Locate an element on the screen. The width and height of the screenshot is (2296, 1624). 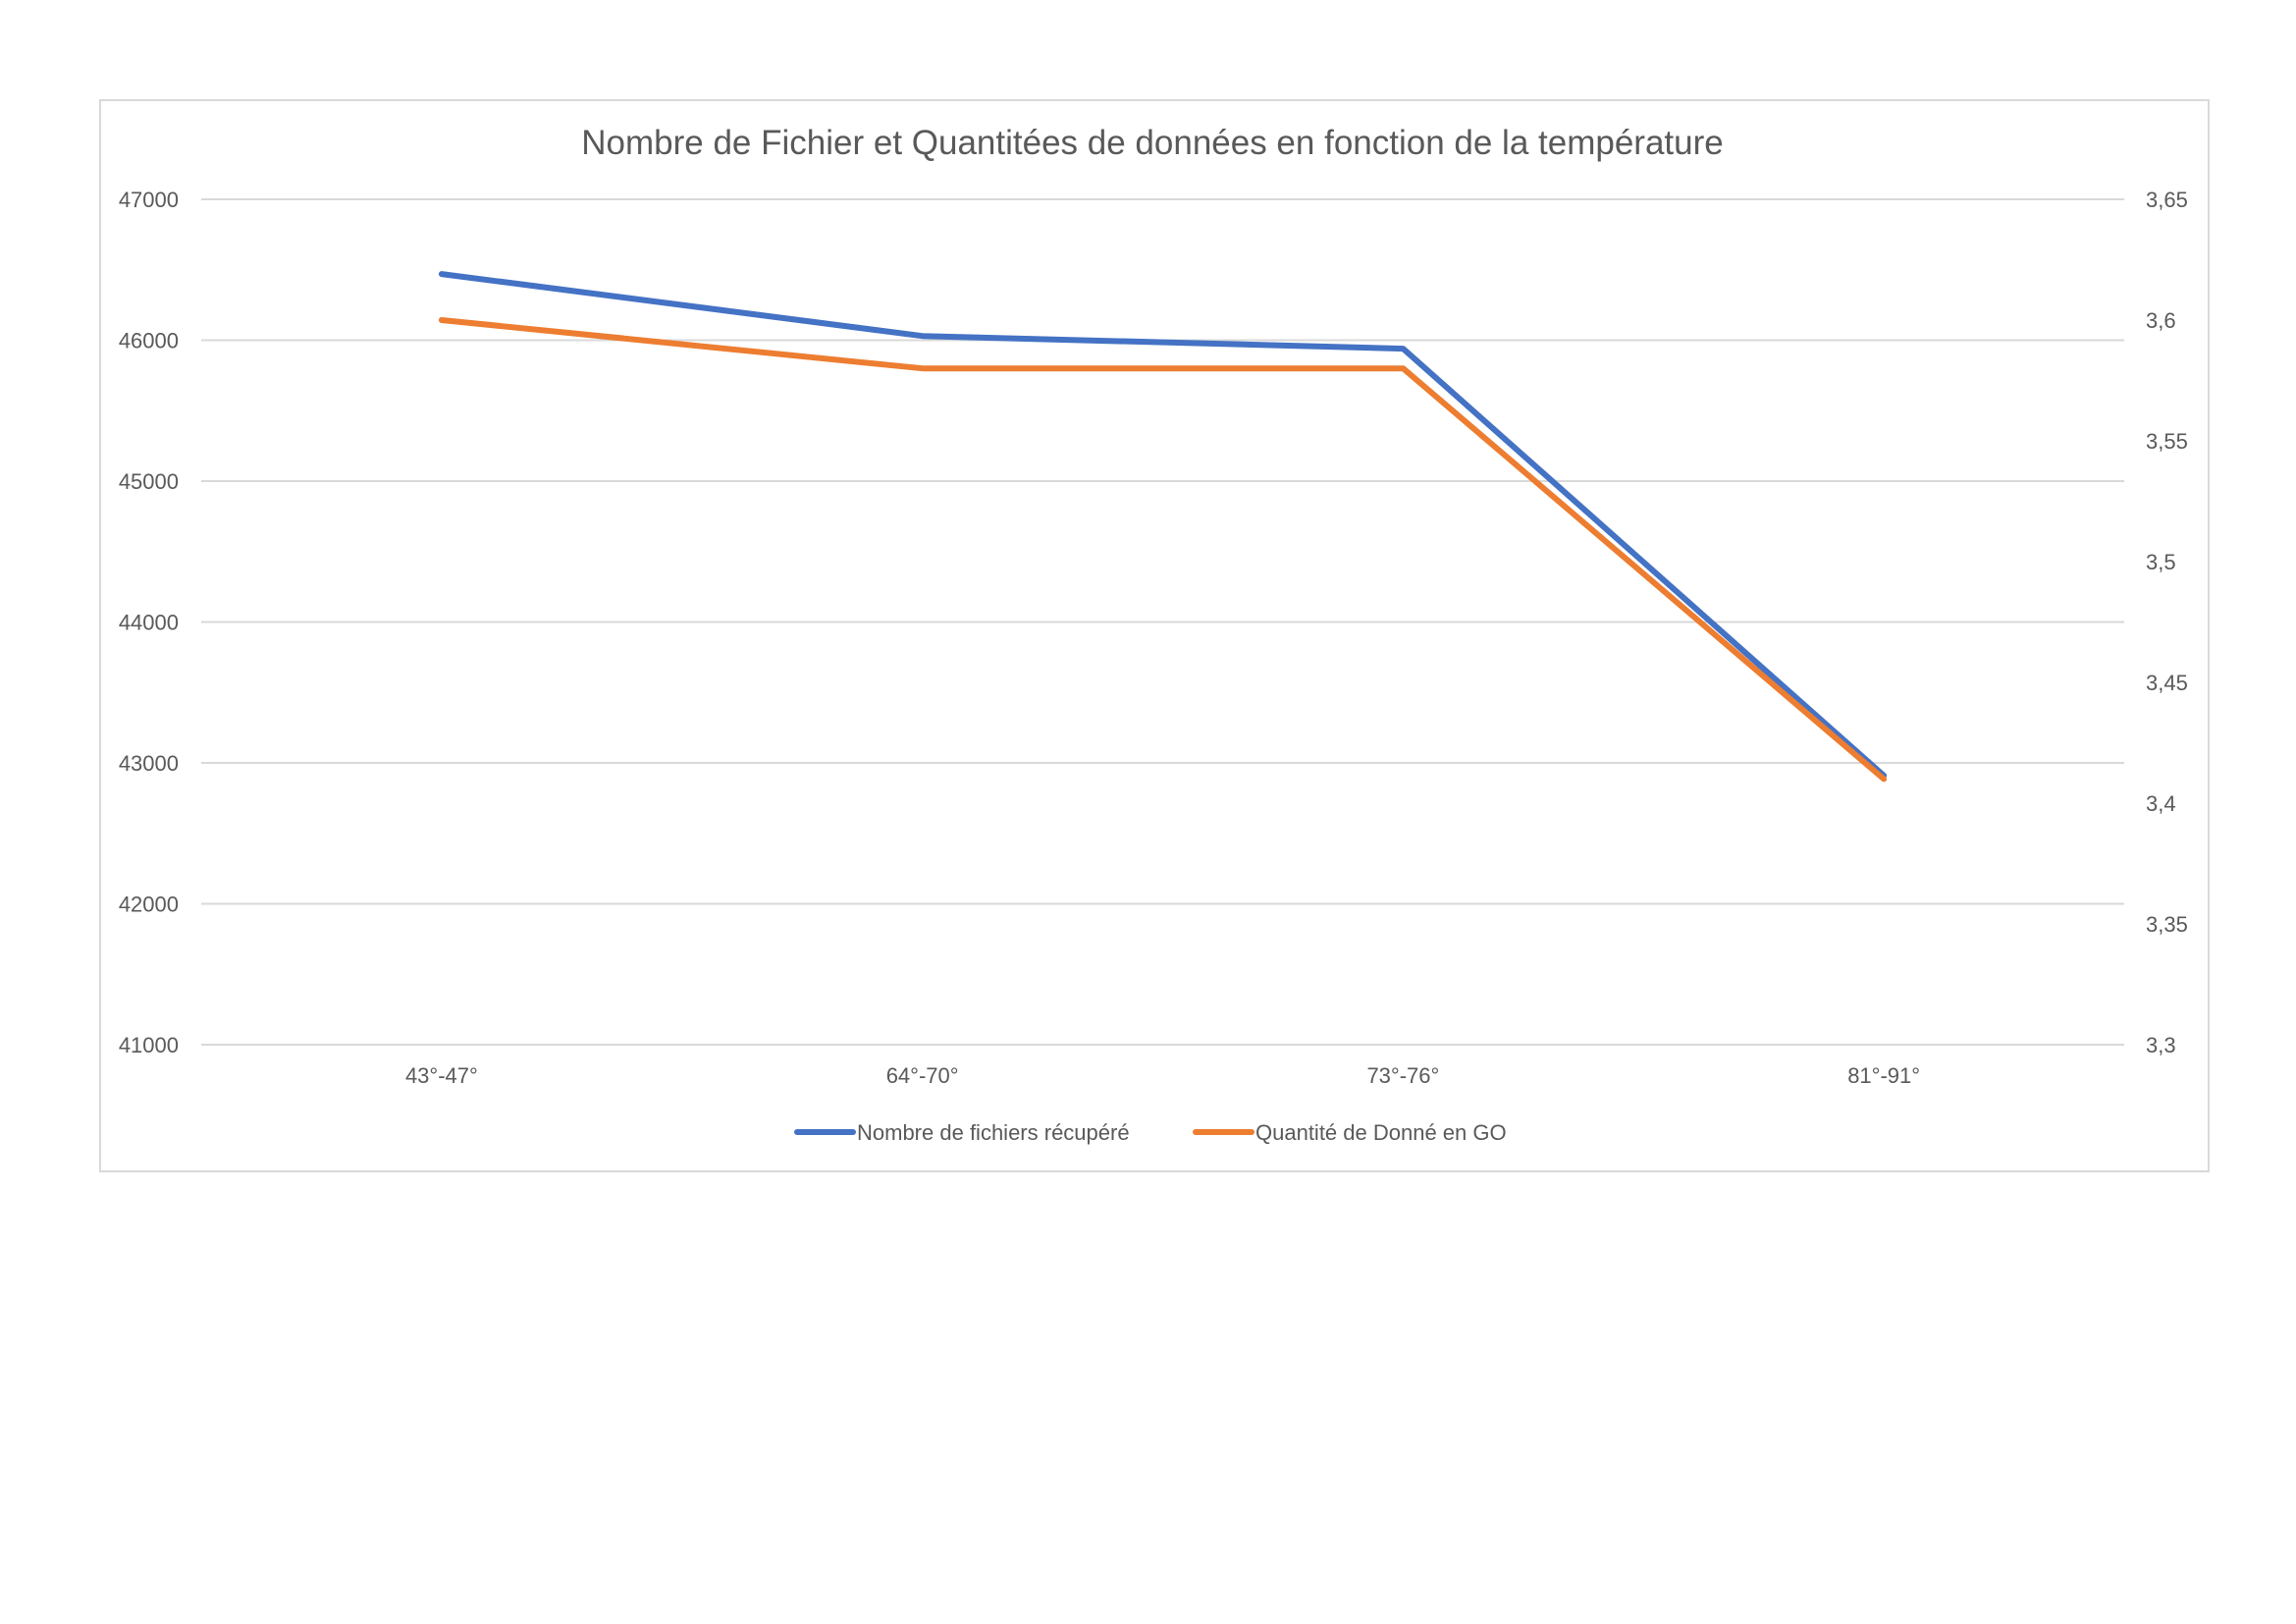
y-right-tick-label: 3,45 is located at coordinates (2167, 683).